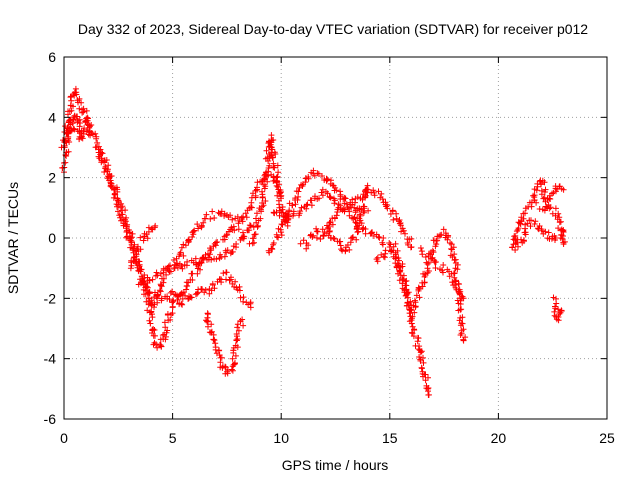  Describe the element at coordinates (52, 238) in the screenshot. I see `y-tick-label: 0` at that location.